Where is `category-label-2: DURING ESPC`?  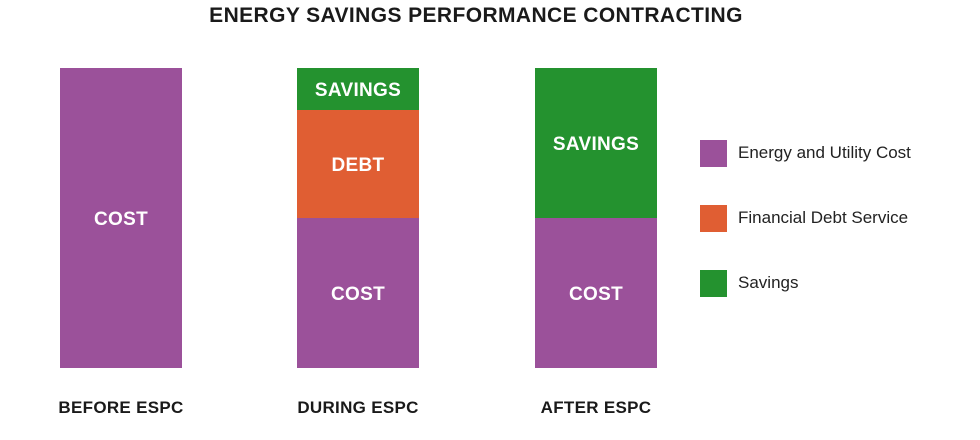
category-label-2: DURING ESPC is located at coordinates (357, 407).